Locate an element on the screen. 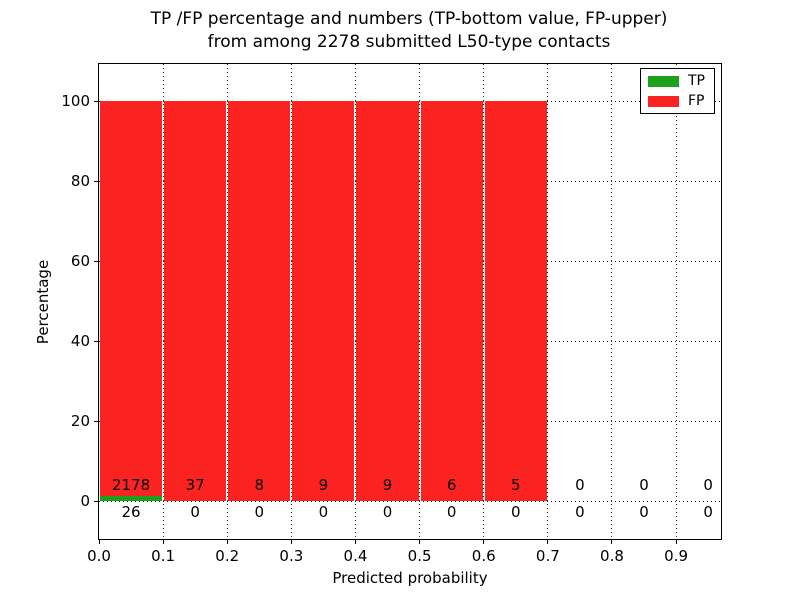 This screenshot has height=600, width=800. legend: TP FP is located at coordinates (677, 91).